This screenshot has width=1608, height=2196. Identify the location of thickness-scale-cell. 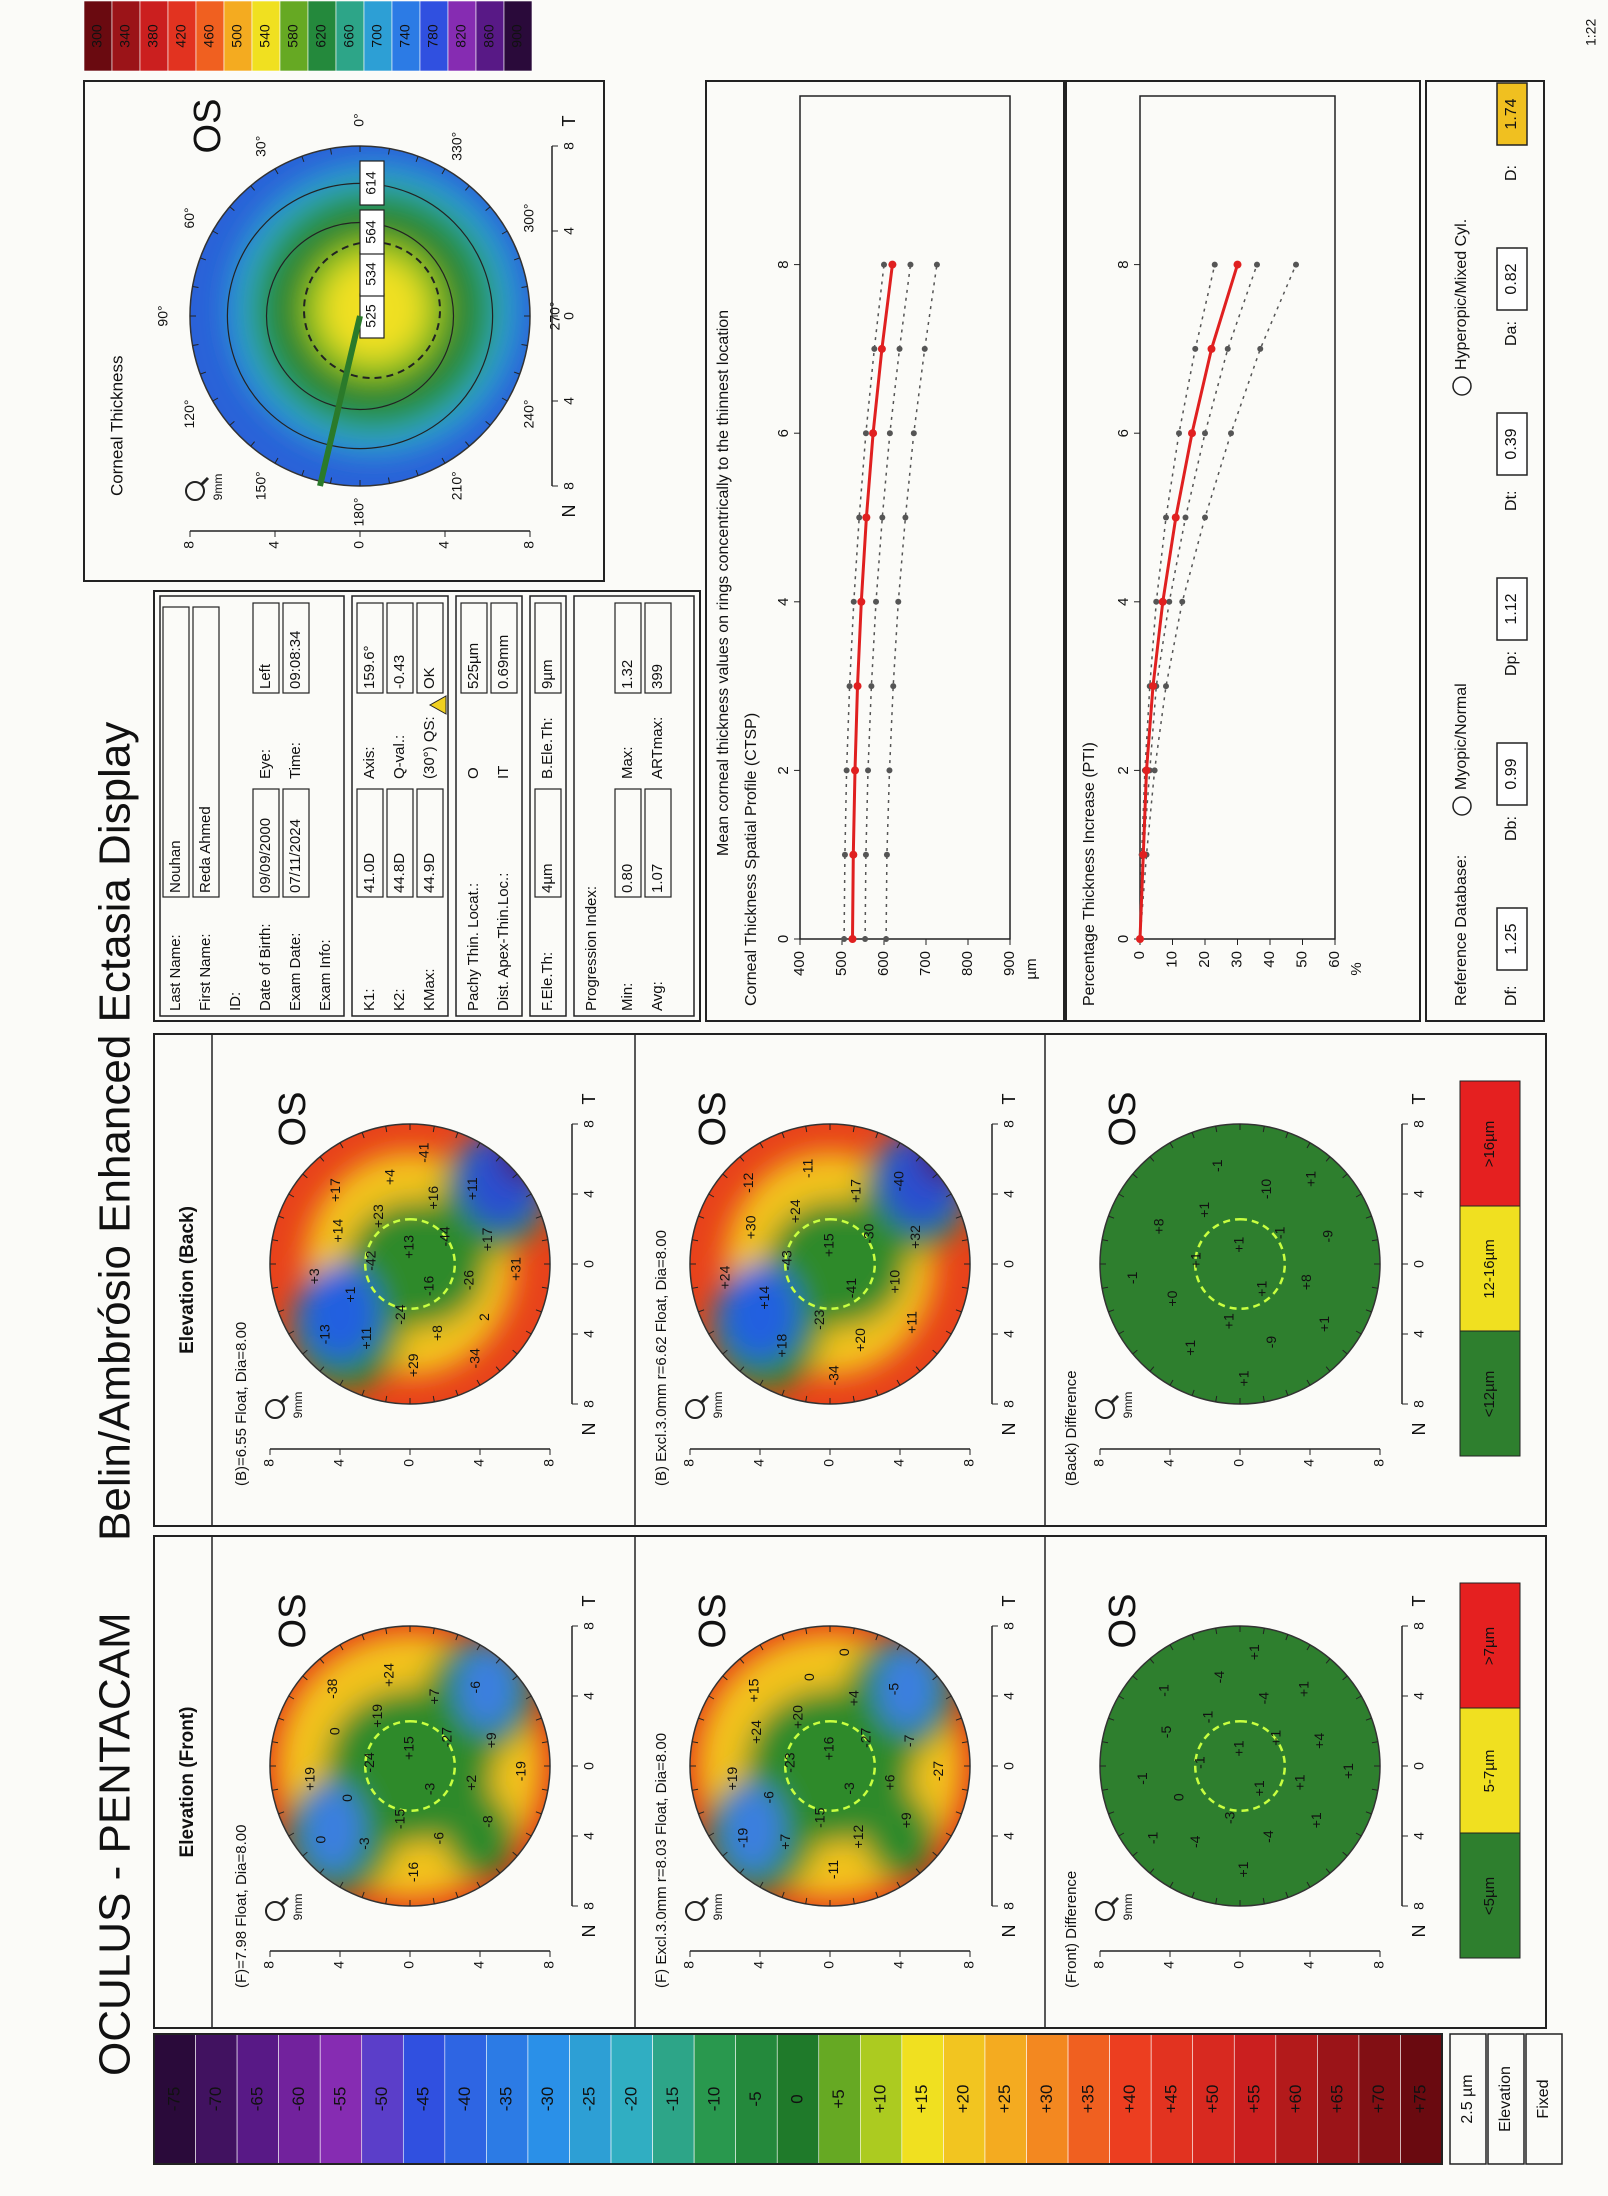
(518, 36).